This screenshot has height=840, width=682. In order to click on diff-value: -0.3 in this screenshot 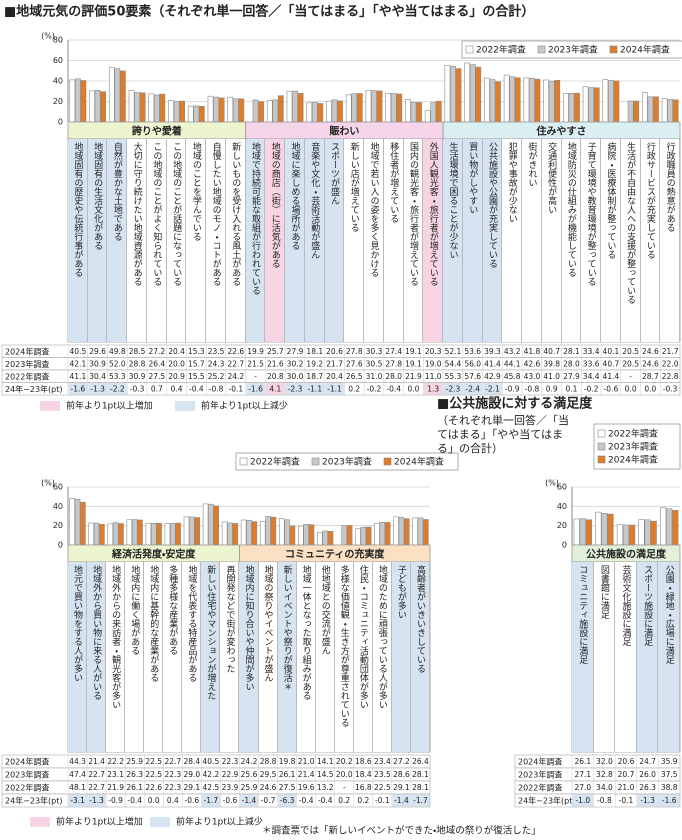, I will do `click(137, 388)`.